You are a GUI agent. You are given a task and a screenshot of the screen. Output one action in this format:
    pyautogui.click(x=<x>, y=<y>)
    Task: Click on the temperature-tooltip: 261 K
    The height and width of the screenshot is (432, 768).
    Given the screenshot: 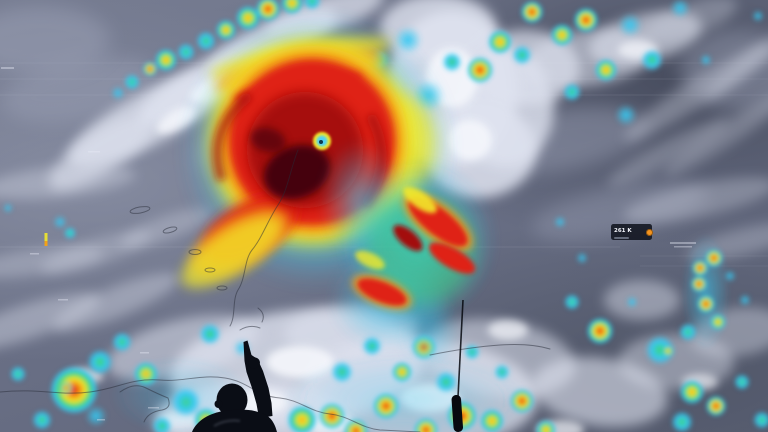 What is the action you would take?
    pyautogui.click(x=632, y=232)
    